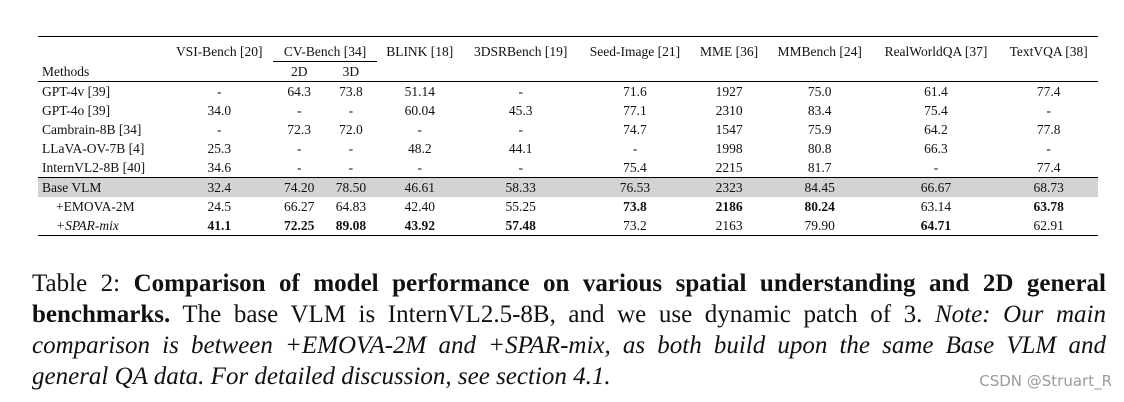 The image size is (1124, 402). What do you see at coordinates (76, 91) in the screenshot?
I see `method-name: GPT-4v [39]` at bounding box center [76, 91].